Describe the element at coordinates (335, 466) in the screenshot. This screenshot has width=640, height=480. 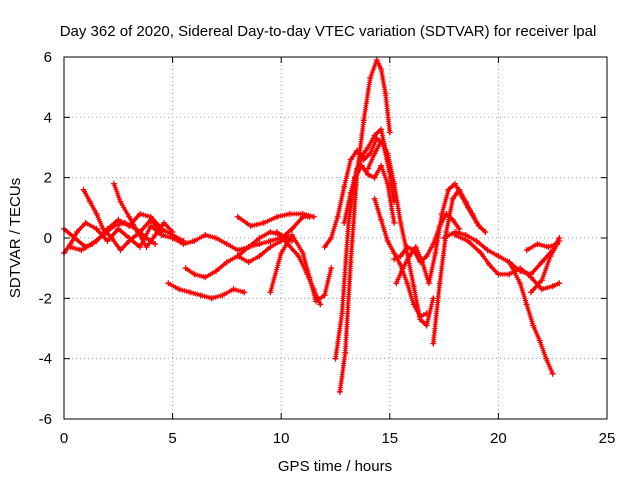
I see `x-axis-label: GPS time / hours` at that location.